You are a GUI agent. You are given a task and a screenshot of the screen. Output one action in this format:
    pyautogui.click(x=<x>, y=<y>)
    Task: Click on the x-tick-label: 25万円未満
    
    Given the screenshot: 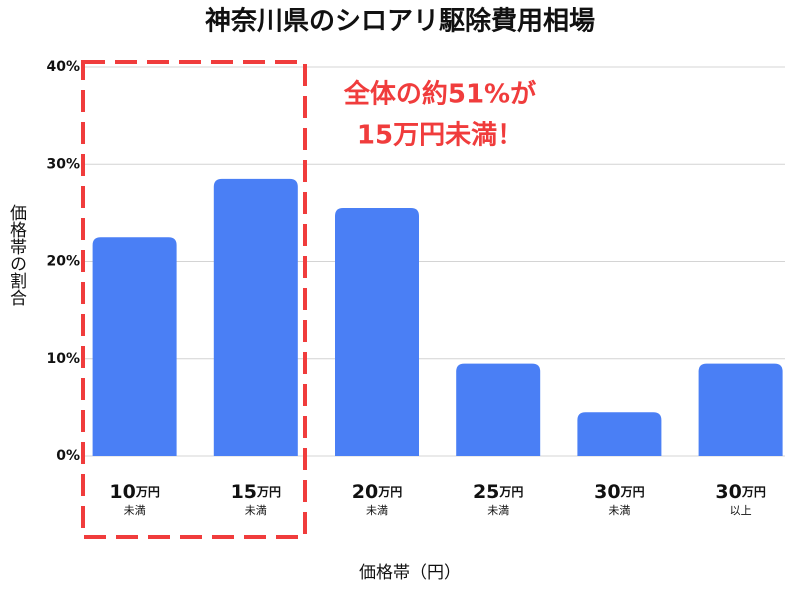 What is the action you would take?
    pyautogui.click(x=498, y=499)
    